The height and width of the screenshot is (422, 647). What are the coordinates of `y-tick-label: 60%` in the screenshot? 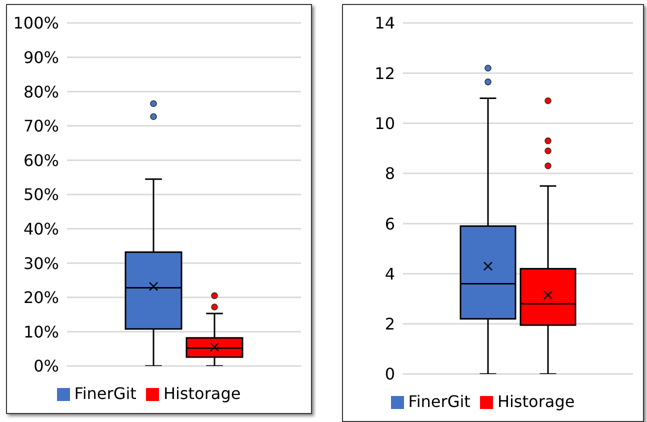 It's located at (41, 160).